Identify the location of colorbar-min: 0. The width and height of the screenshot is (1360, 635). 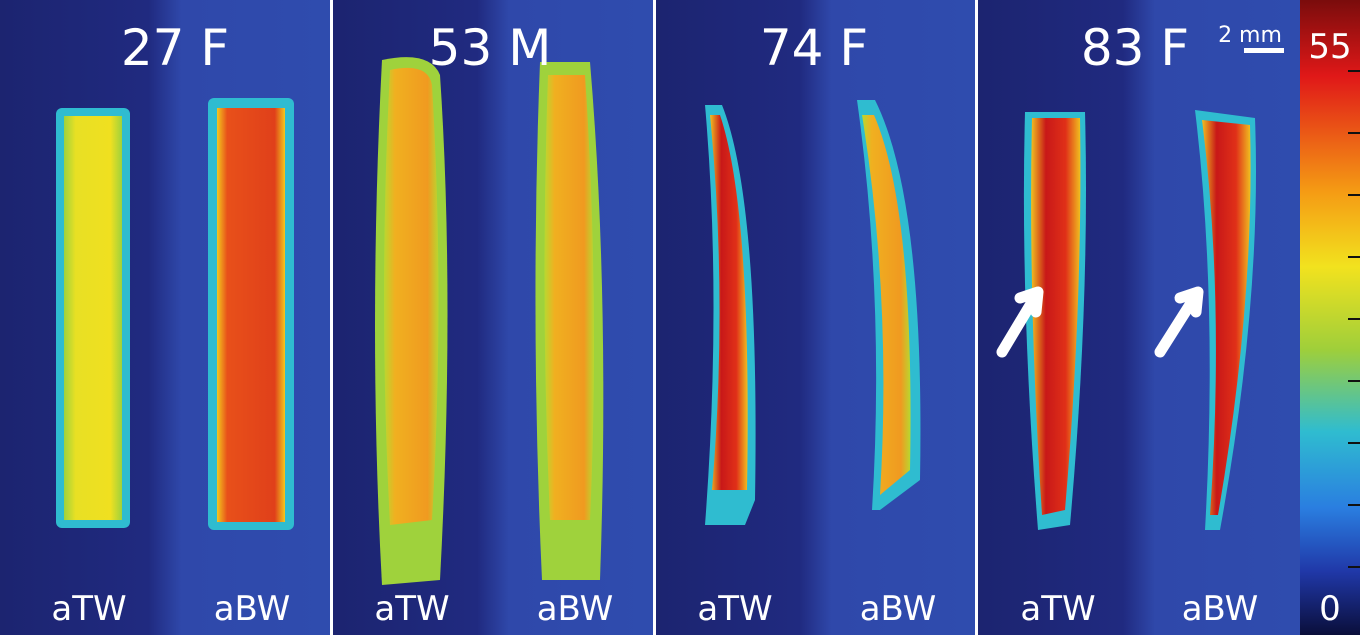
(1330, 609).